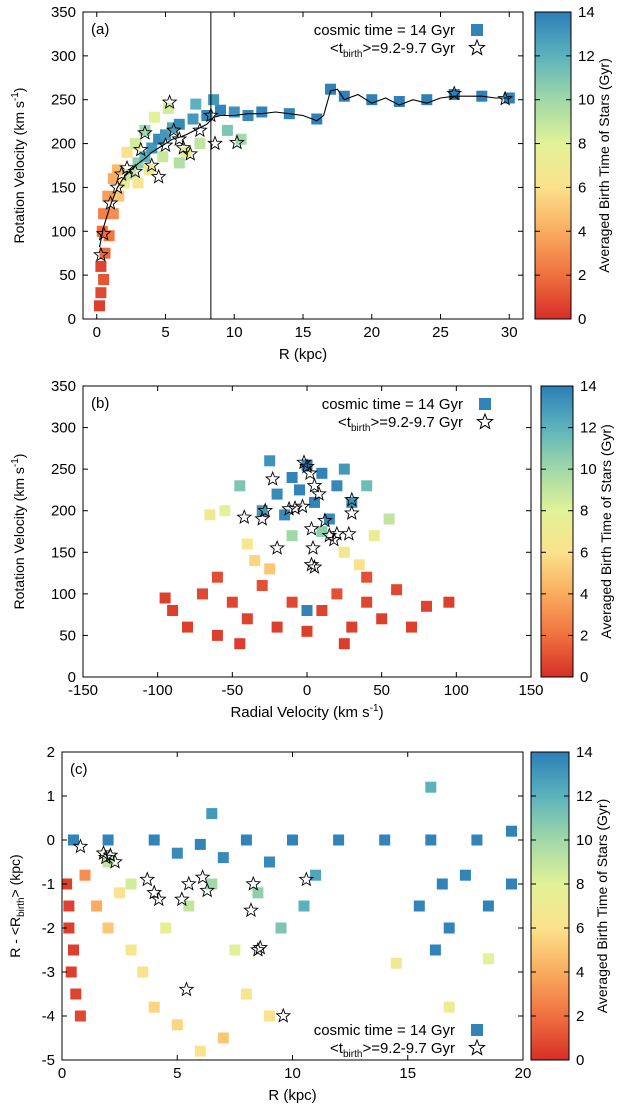 The height and width of the screenshot is (1110, 619). What do you see at coordinates (48, 1016) in the screenshot?
I see `y-tick-label: -4` at bounding box center [48, 1016].